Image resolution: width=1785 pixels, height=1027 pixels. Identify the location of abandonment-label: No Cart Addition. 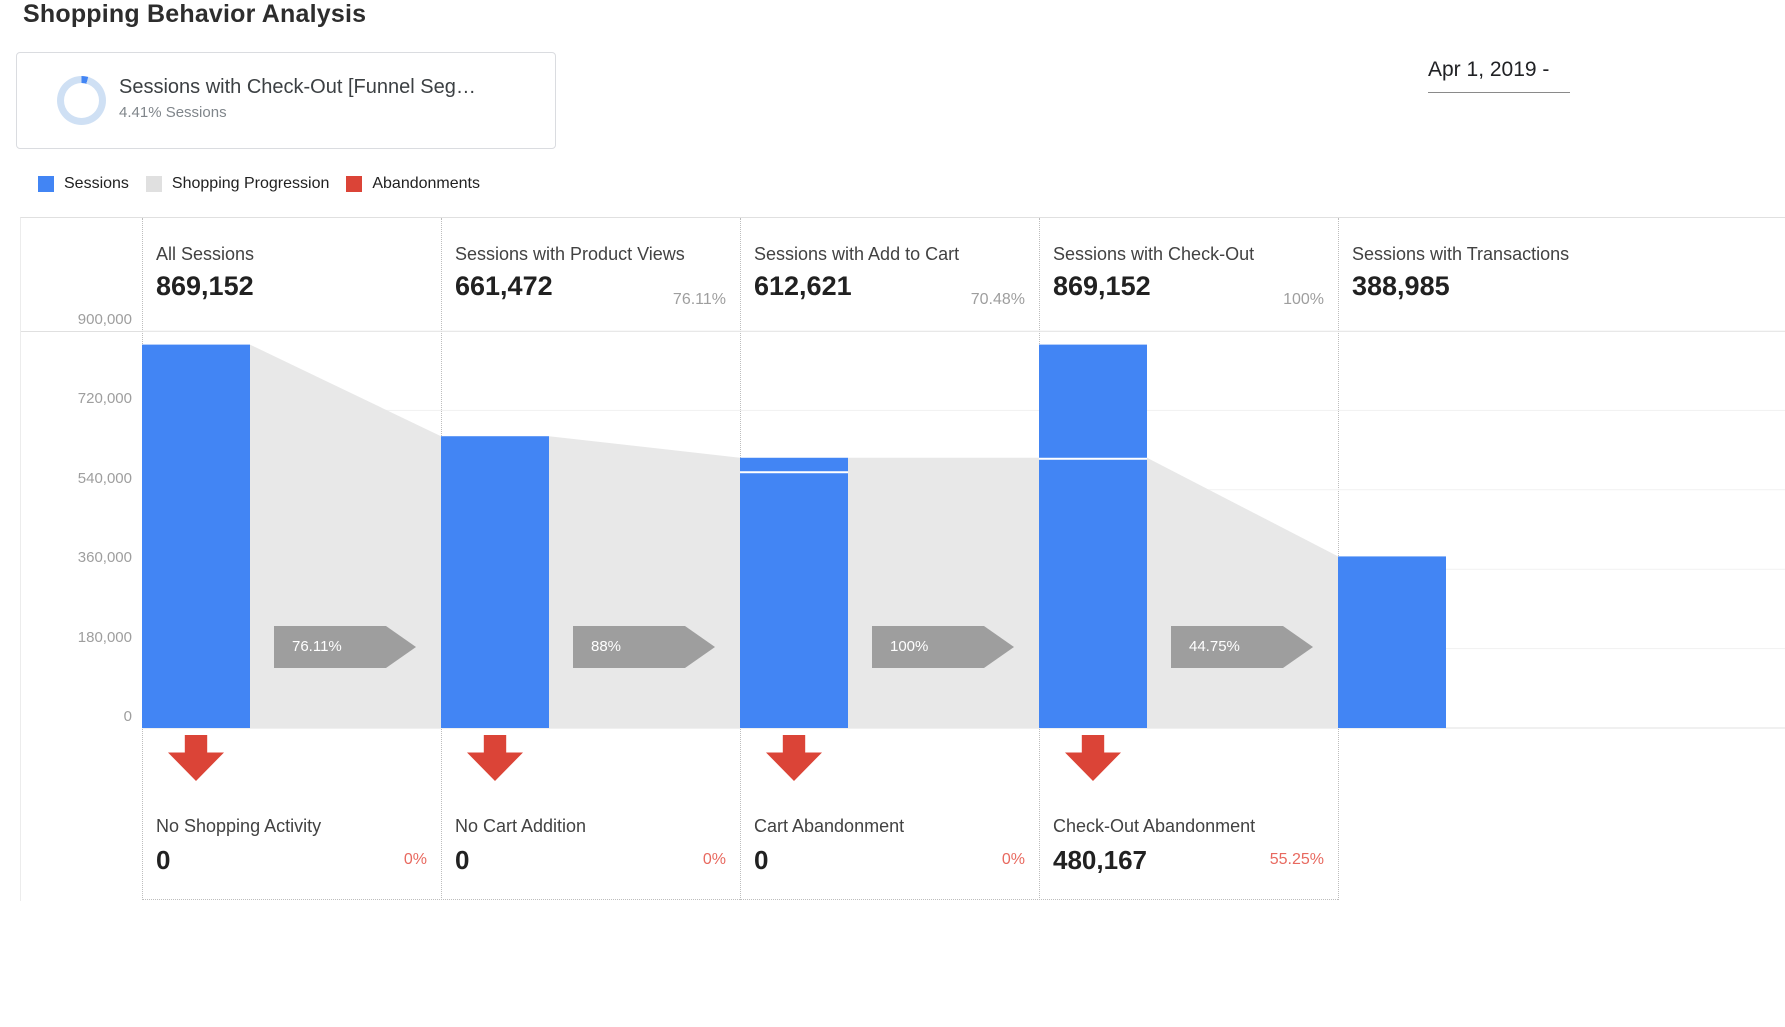
(521, 826).